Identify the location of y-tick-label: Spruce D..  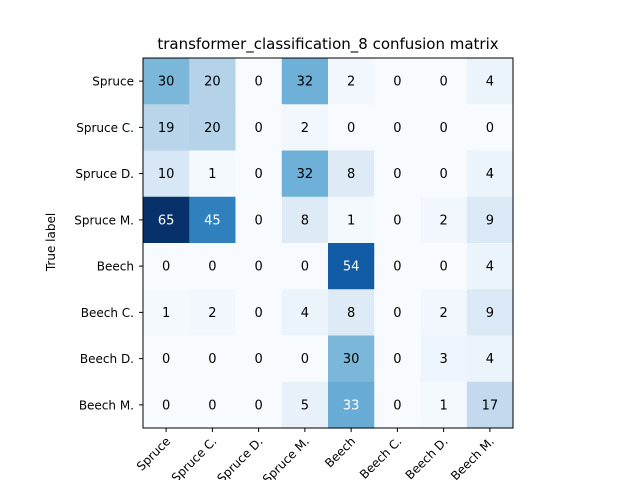
(104, 174).